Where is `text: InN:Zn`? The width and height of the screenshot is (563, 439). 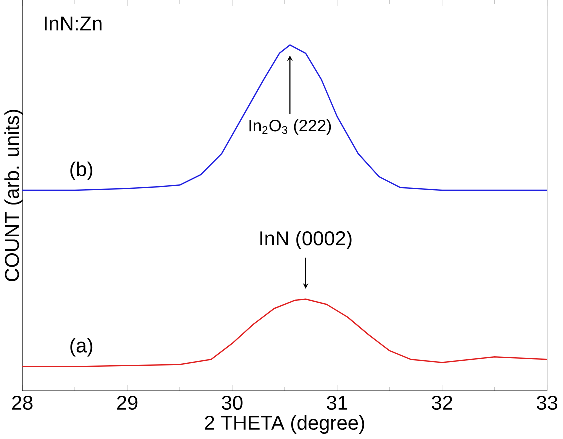
text: InN:Zn is located at coordinates (73, 24).